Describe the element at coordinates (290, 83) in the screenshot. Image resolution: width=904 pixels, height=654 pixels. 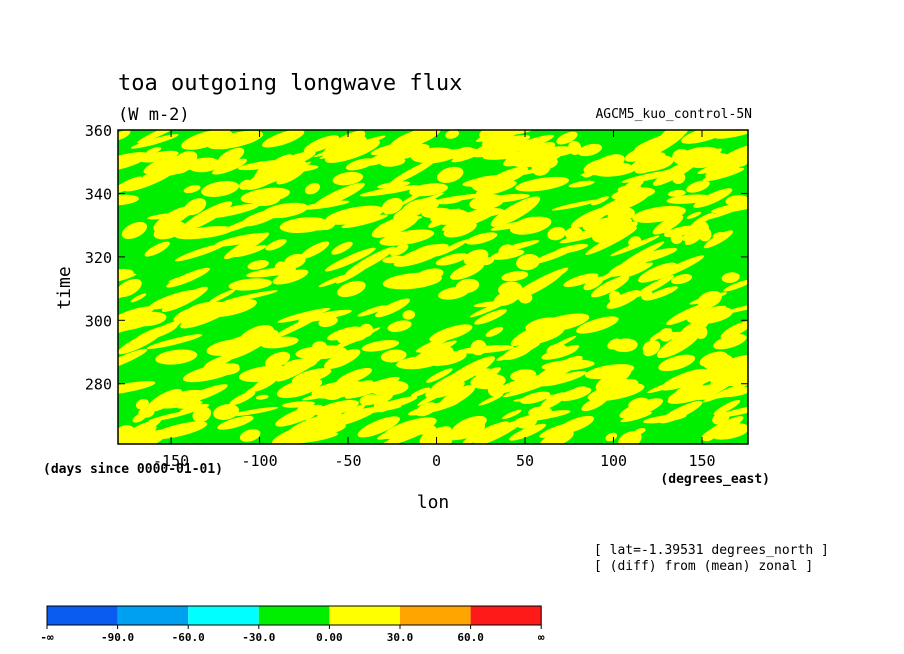
I see `chart-title: toa outgoing longwave flux` at that location.